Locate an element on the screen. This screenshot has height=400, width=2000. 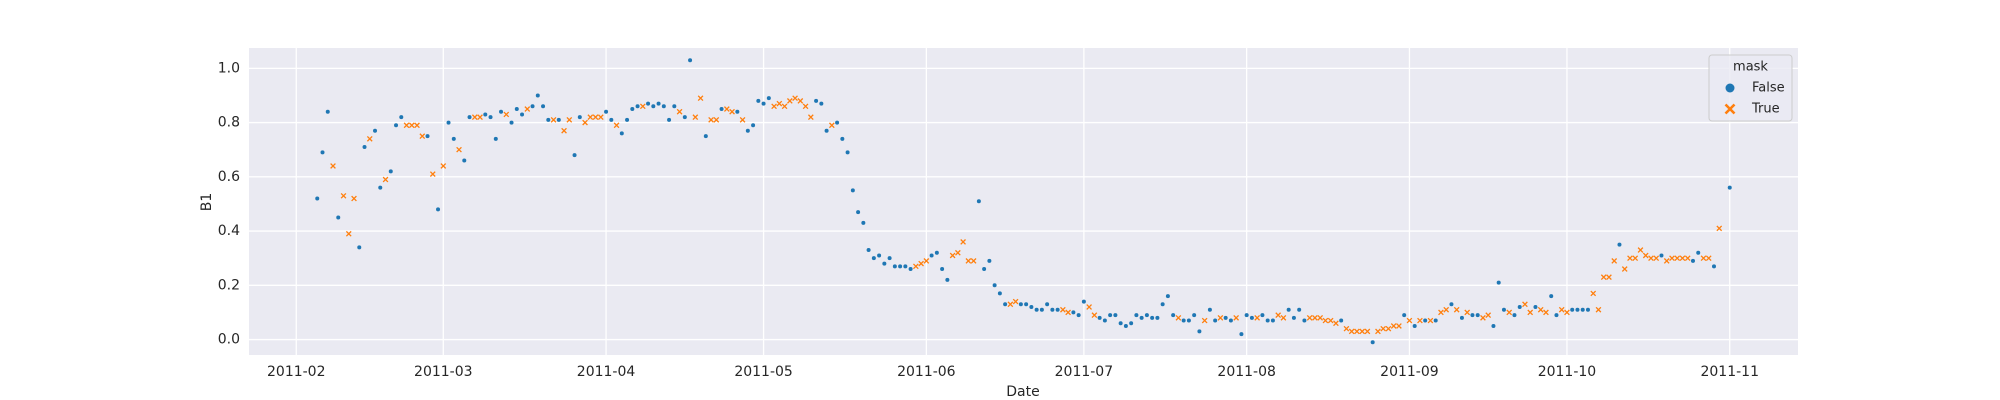
x-tick-label: 2011-06 is located at coordinates (926, 372).